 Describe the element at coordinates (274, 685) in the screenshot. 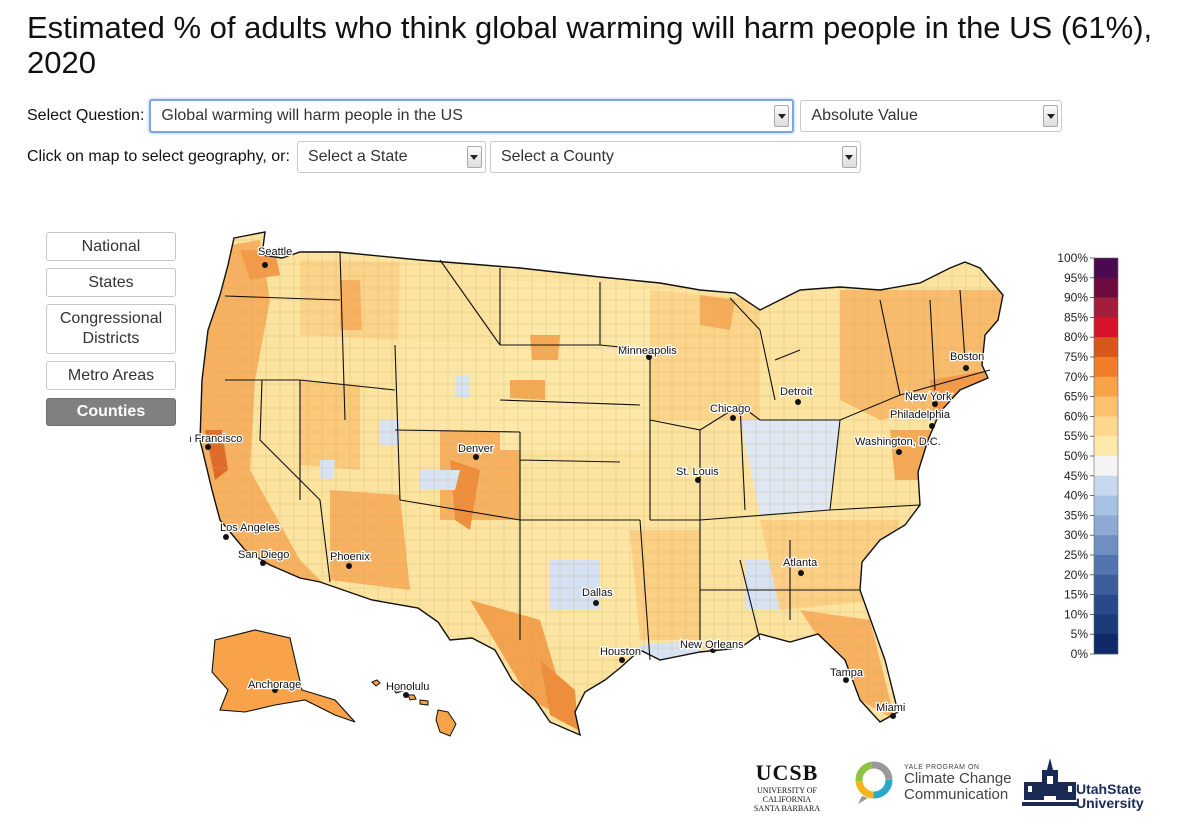

I see `city-label: Anchorage` at that location.